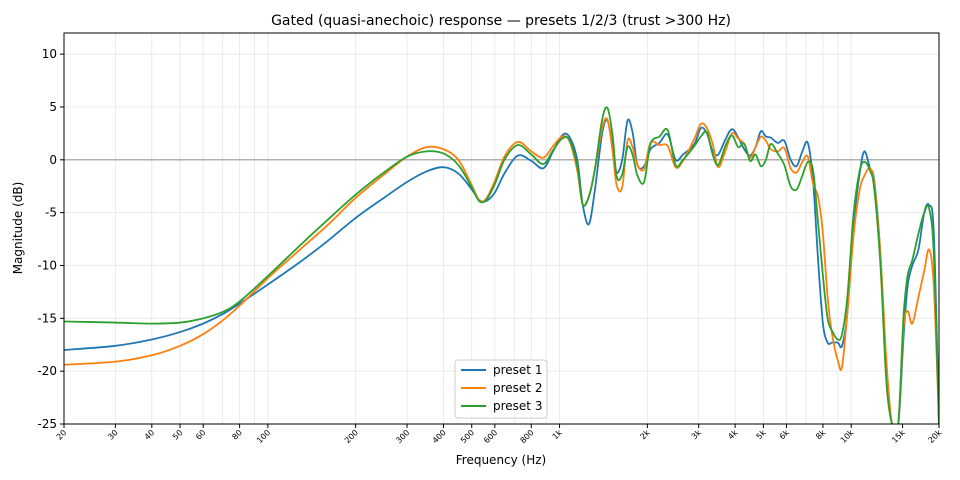  What do you see at coordinates (501, 460) in the screenshot?
I see `x-axis-label: Frequency (Hz)` at bounding box center [501, 460].